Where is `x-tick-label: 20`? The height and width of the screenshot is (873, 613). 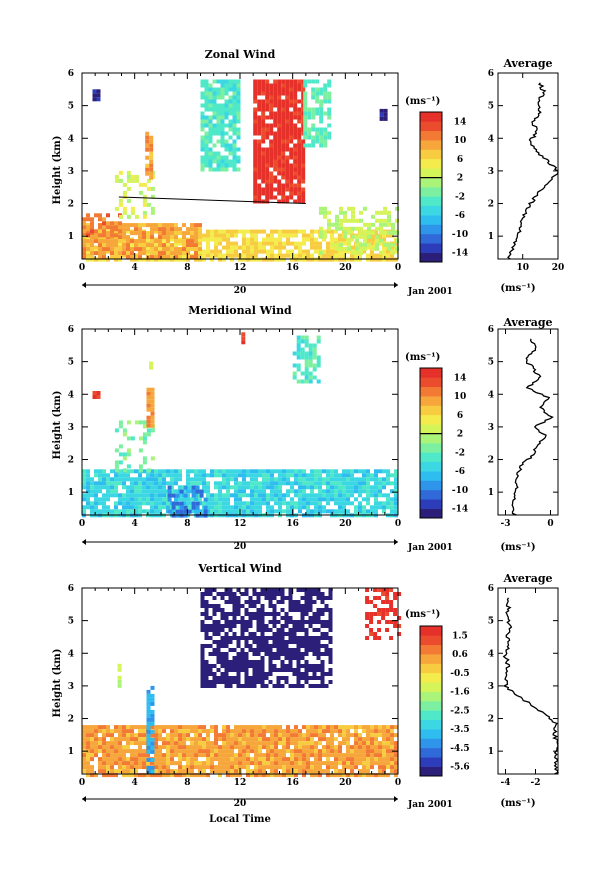
x-tick-label: 20 is located at coordinates (345, 524).